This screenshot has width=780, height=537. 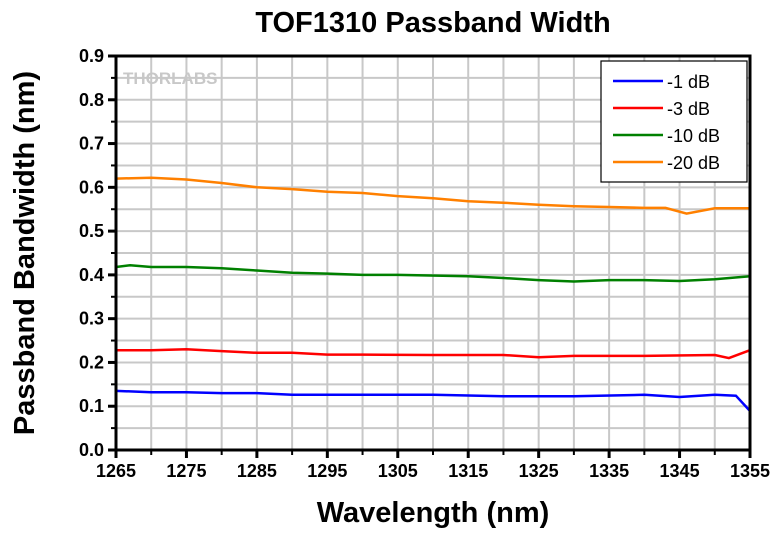 I want to click on y-tick-label: 0.0, so click(x=91, y=450).